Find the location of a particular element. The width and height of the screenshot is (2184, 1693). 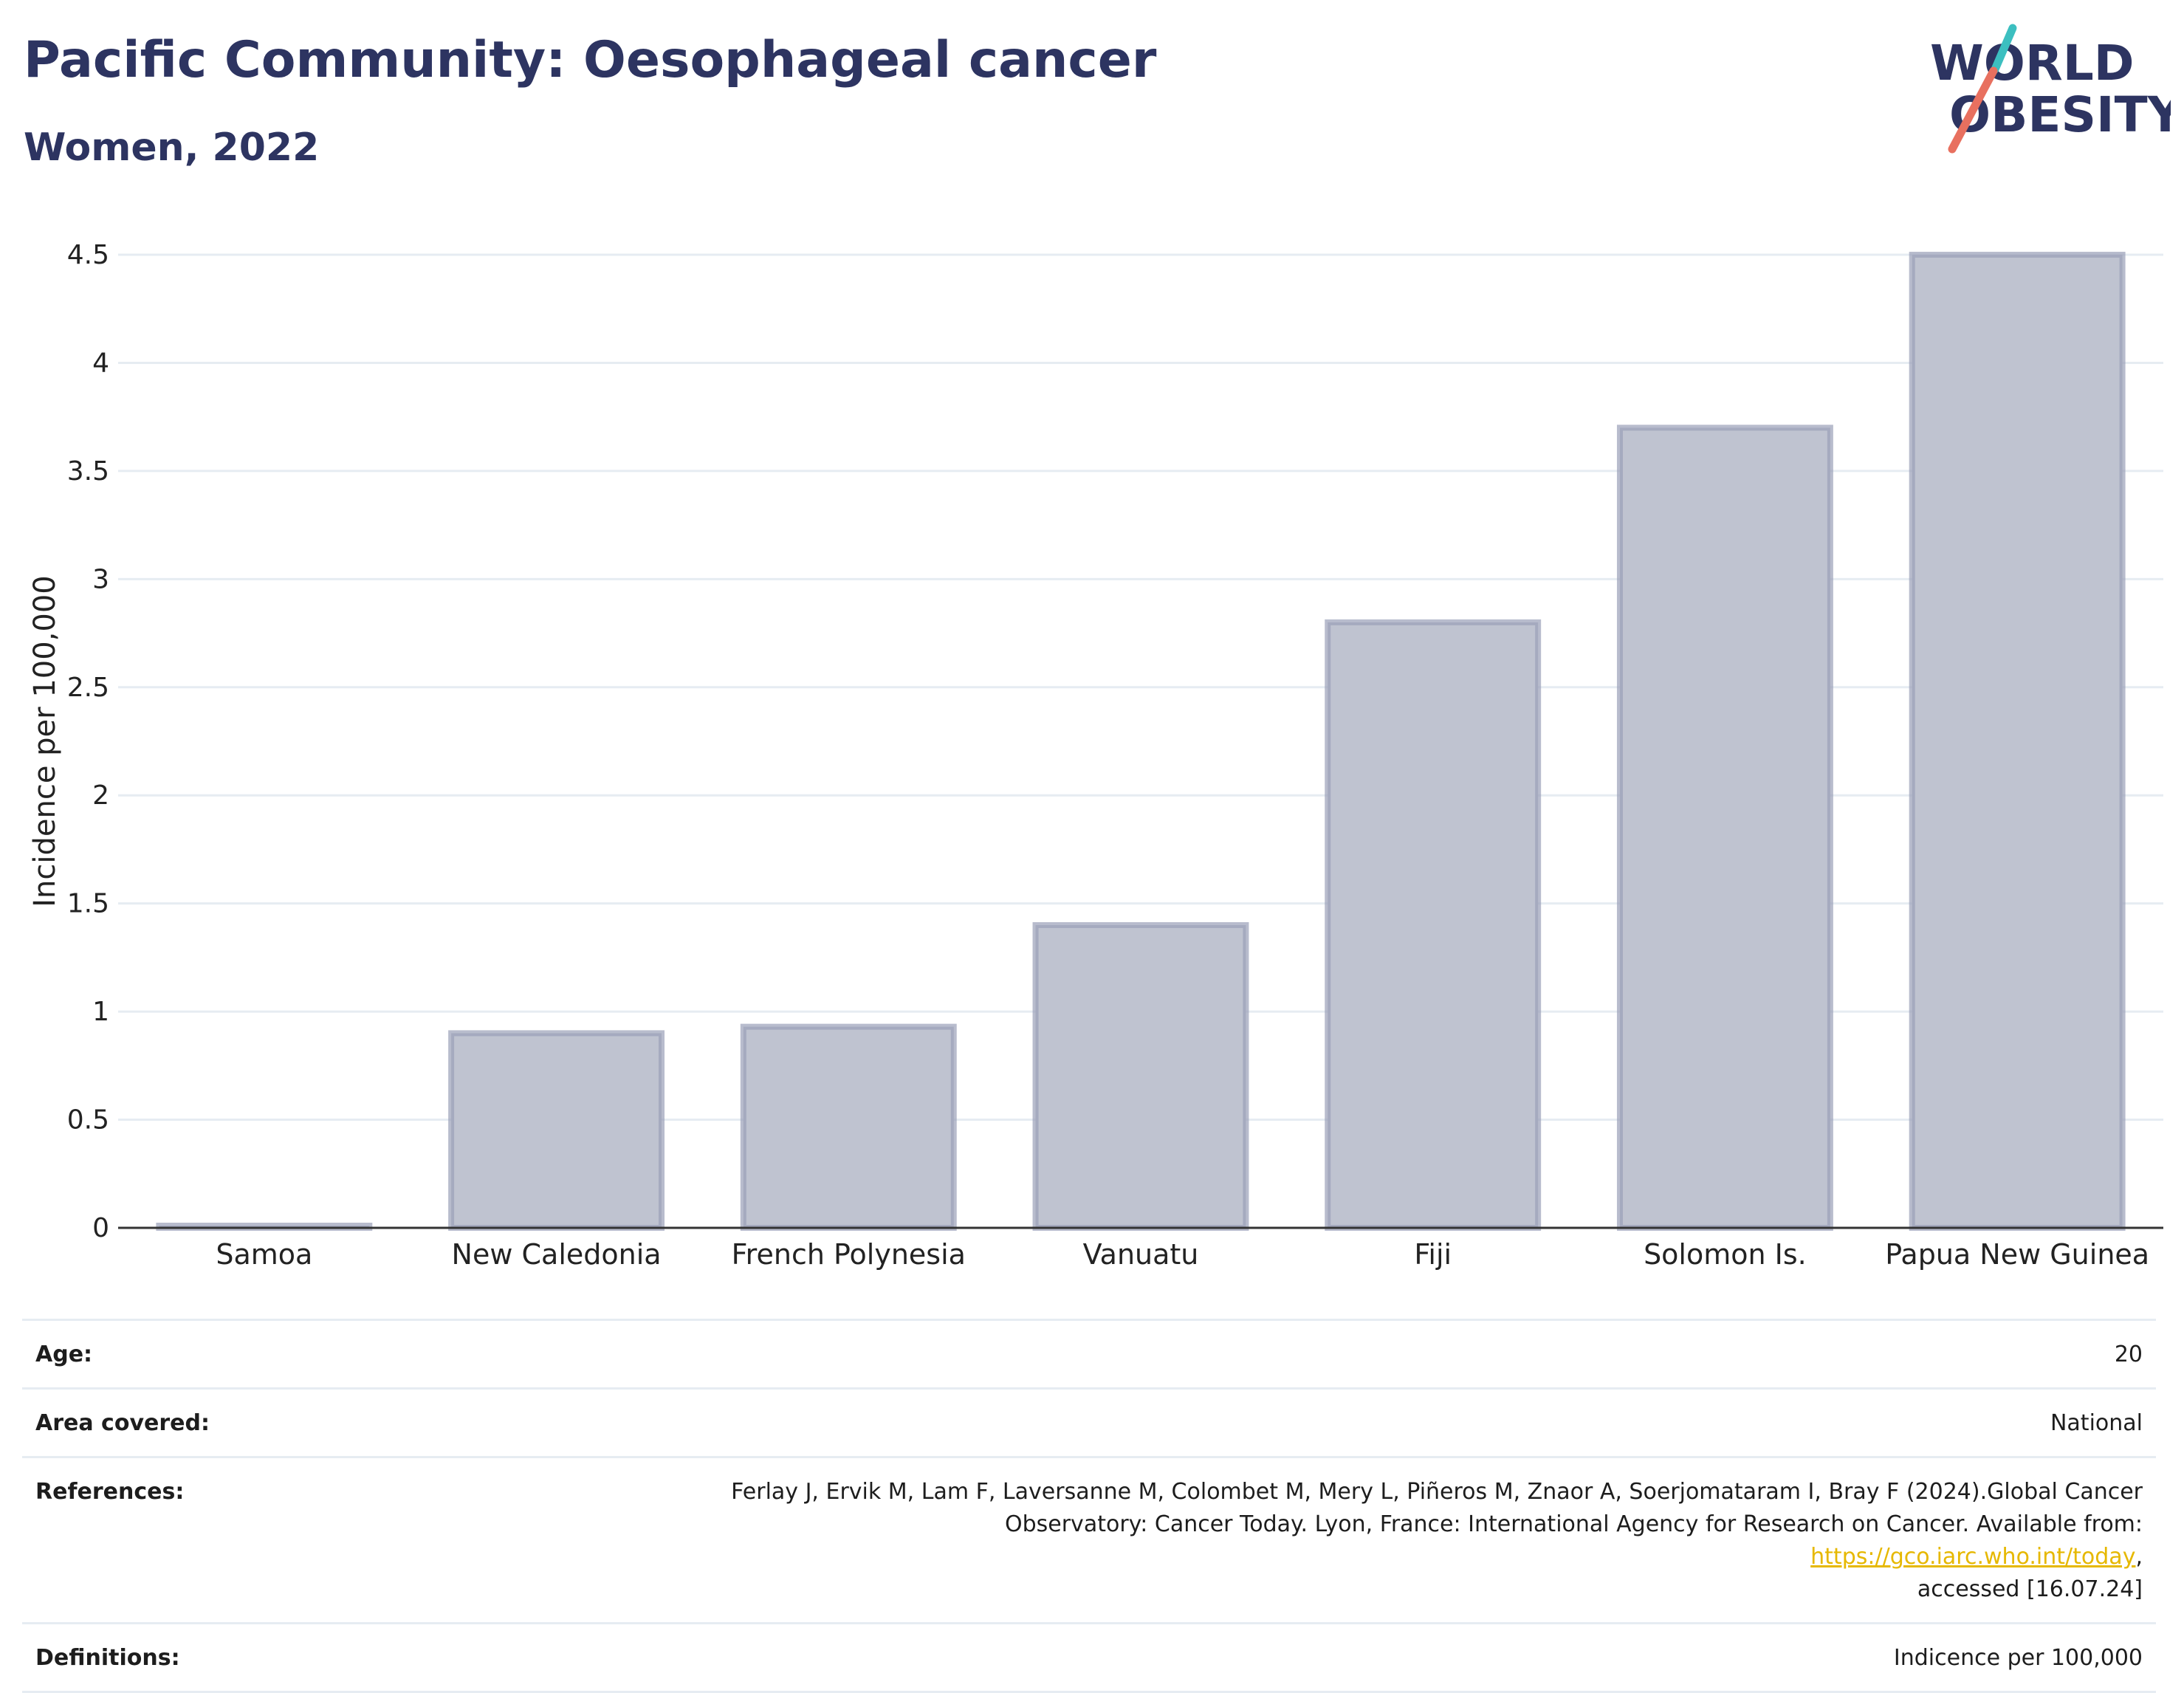

logo-line1: WORLD is located at coordinates (2033, 63).